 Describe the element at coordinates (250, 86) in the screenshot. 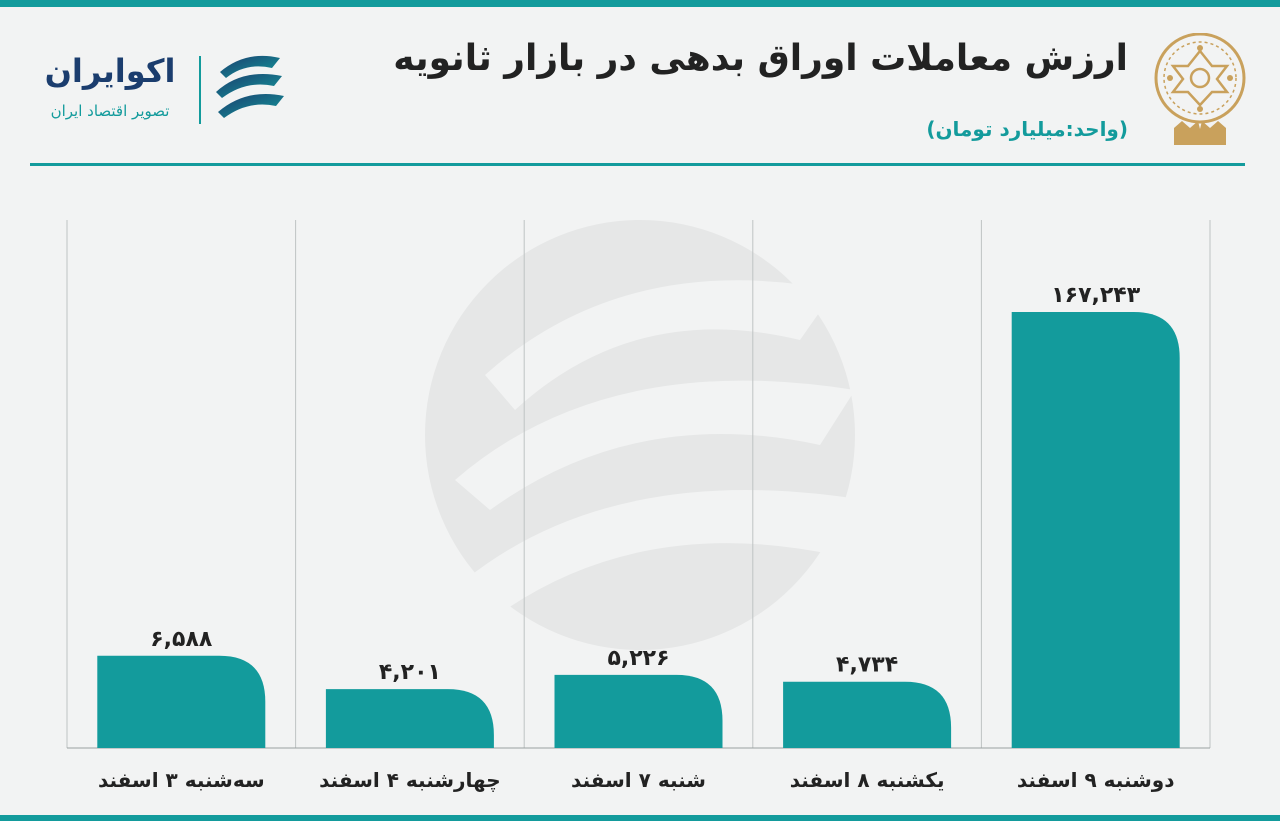

I see `ecoiran-logo-icon` at that location.